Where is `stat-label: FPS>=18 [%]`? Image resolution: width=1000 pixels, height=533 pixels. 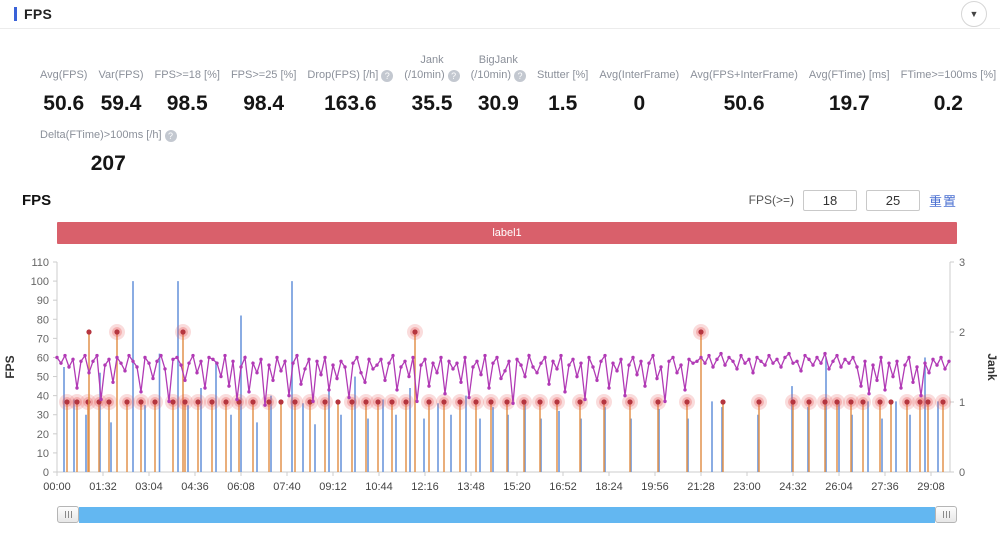 stat-label: FPS>=18 [%] is located at coordinates (187, 75).